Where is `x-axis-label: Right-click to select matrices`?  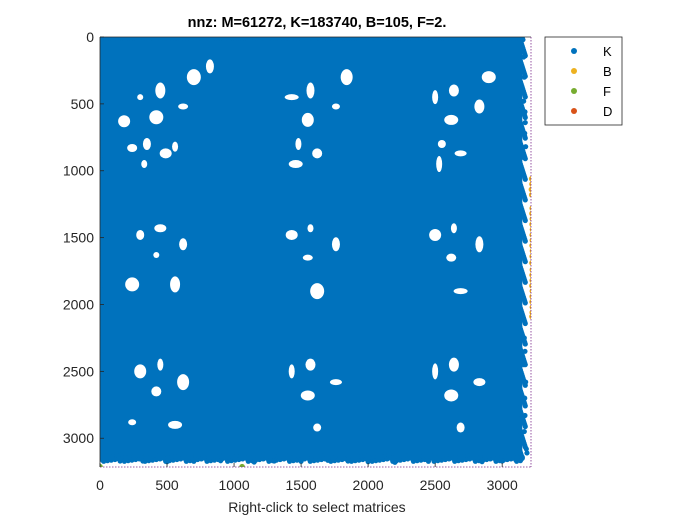 x-axis-label: Right-click to select matrices is located at coordinates (316, 507).